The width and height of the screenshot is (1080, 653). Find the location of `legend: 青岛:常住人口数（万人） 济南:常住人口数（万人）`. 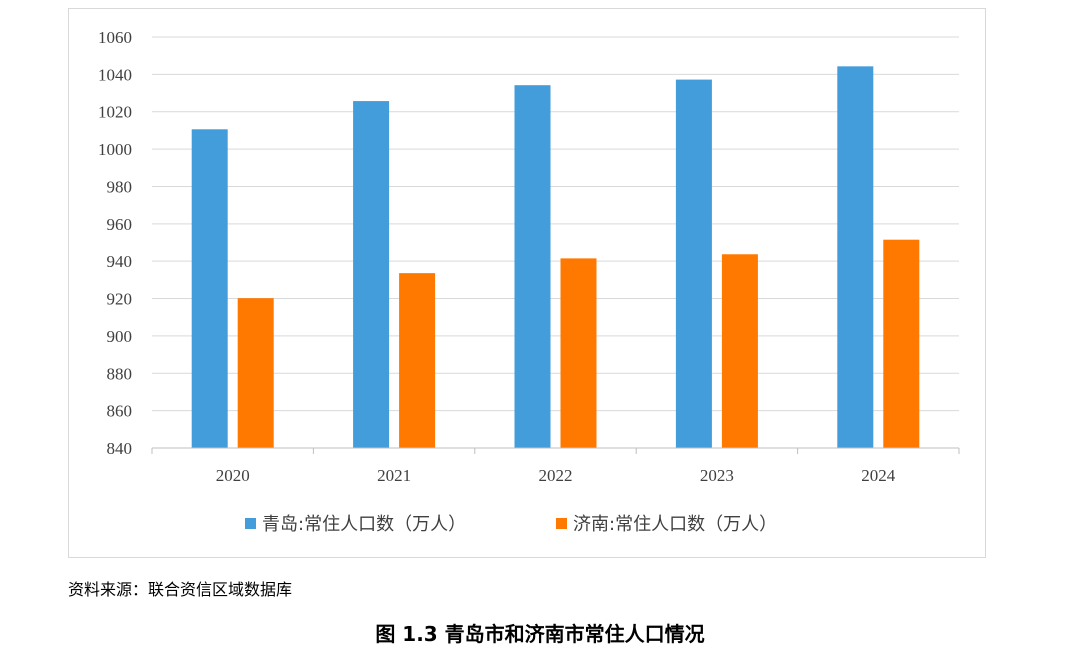

legend: 青岛:常住人口数（万人） 济南:常住人口数（万人） is located at coordinates (511, 524).